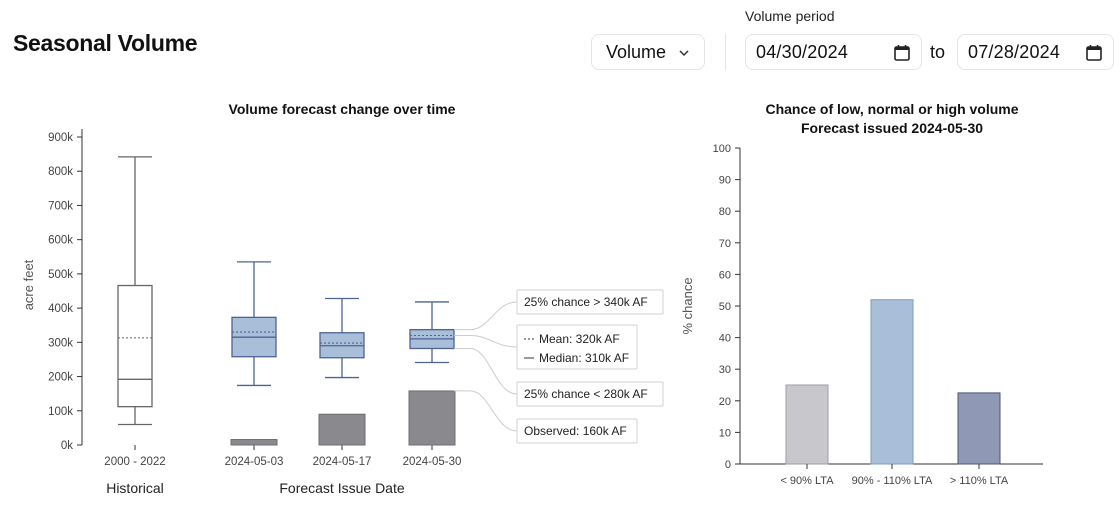 The image size is (1120, 516). Describe the element at coordinates (586, 302) in the screenshot. I see `annotation-upper-text: 25% chance > 340k AF` at that location.